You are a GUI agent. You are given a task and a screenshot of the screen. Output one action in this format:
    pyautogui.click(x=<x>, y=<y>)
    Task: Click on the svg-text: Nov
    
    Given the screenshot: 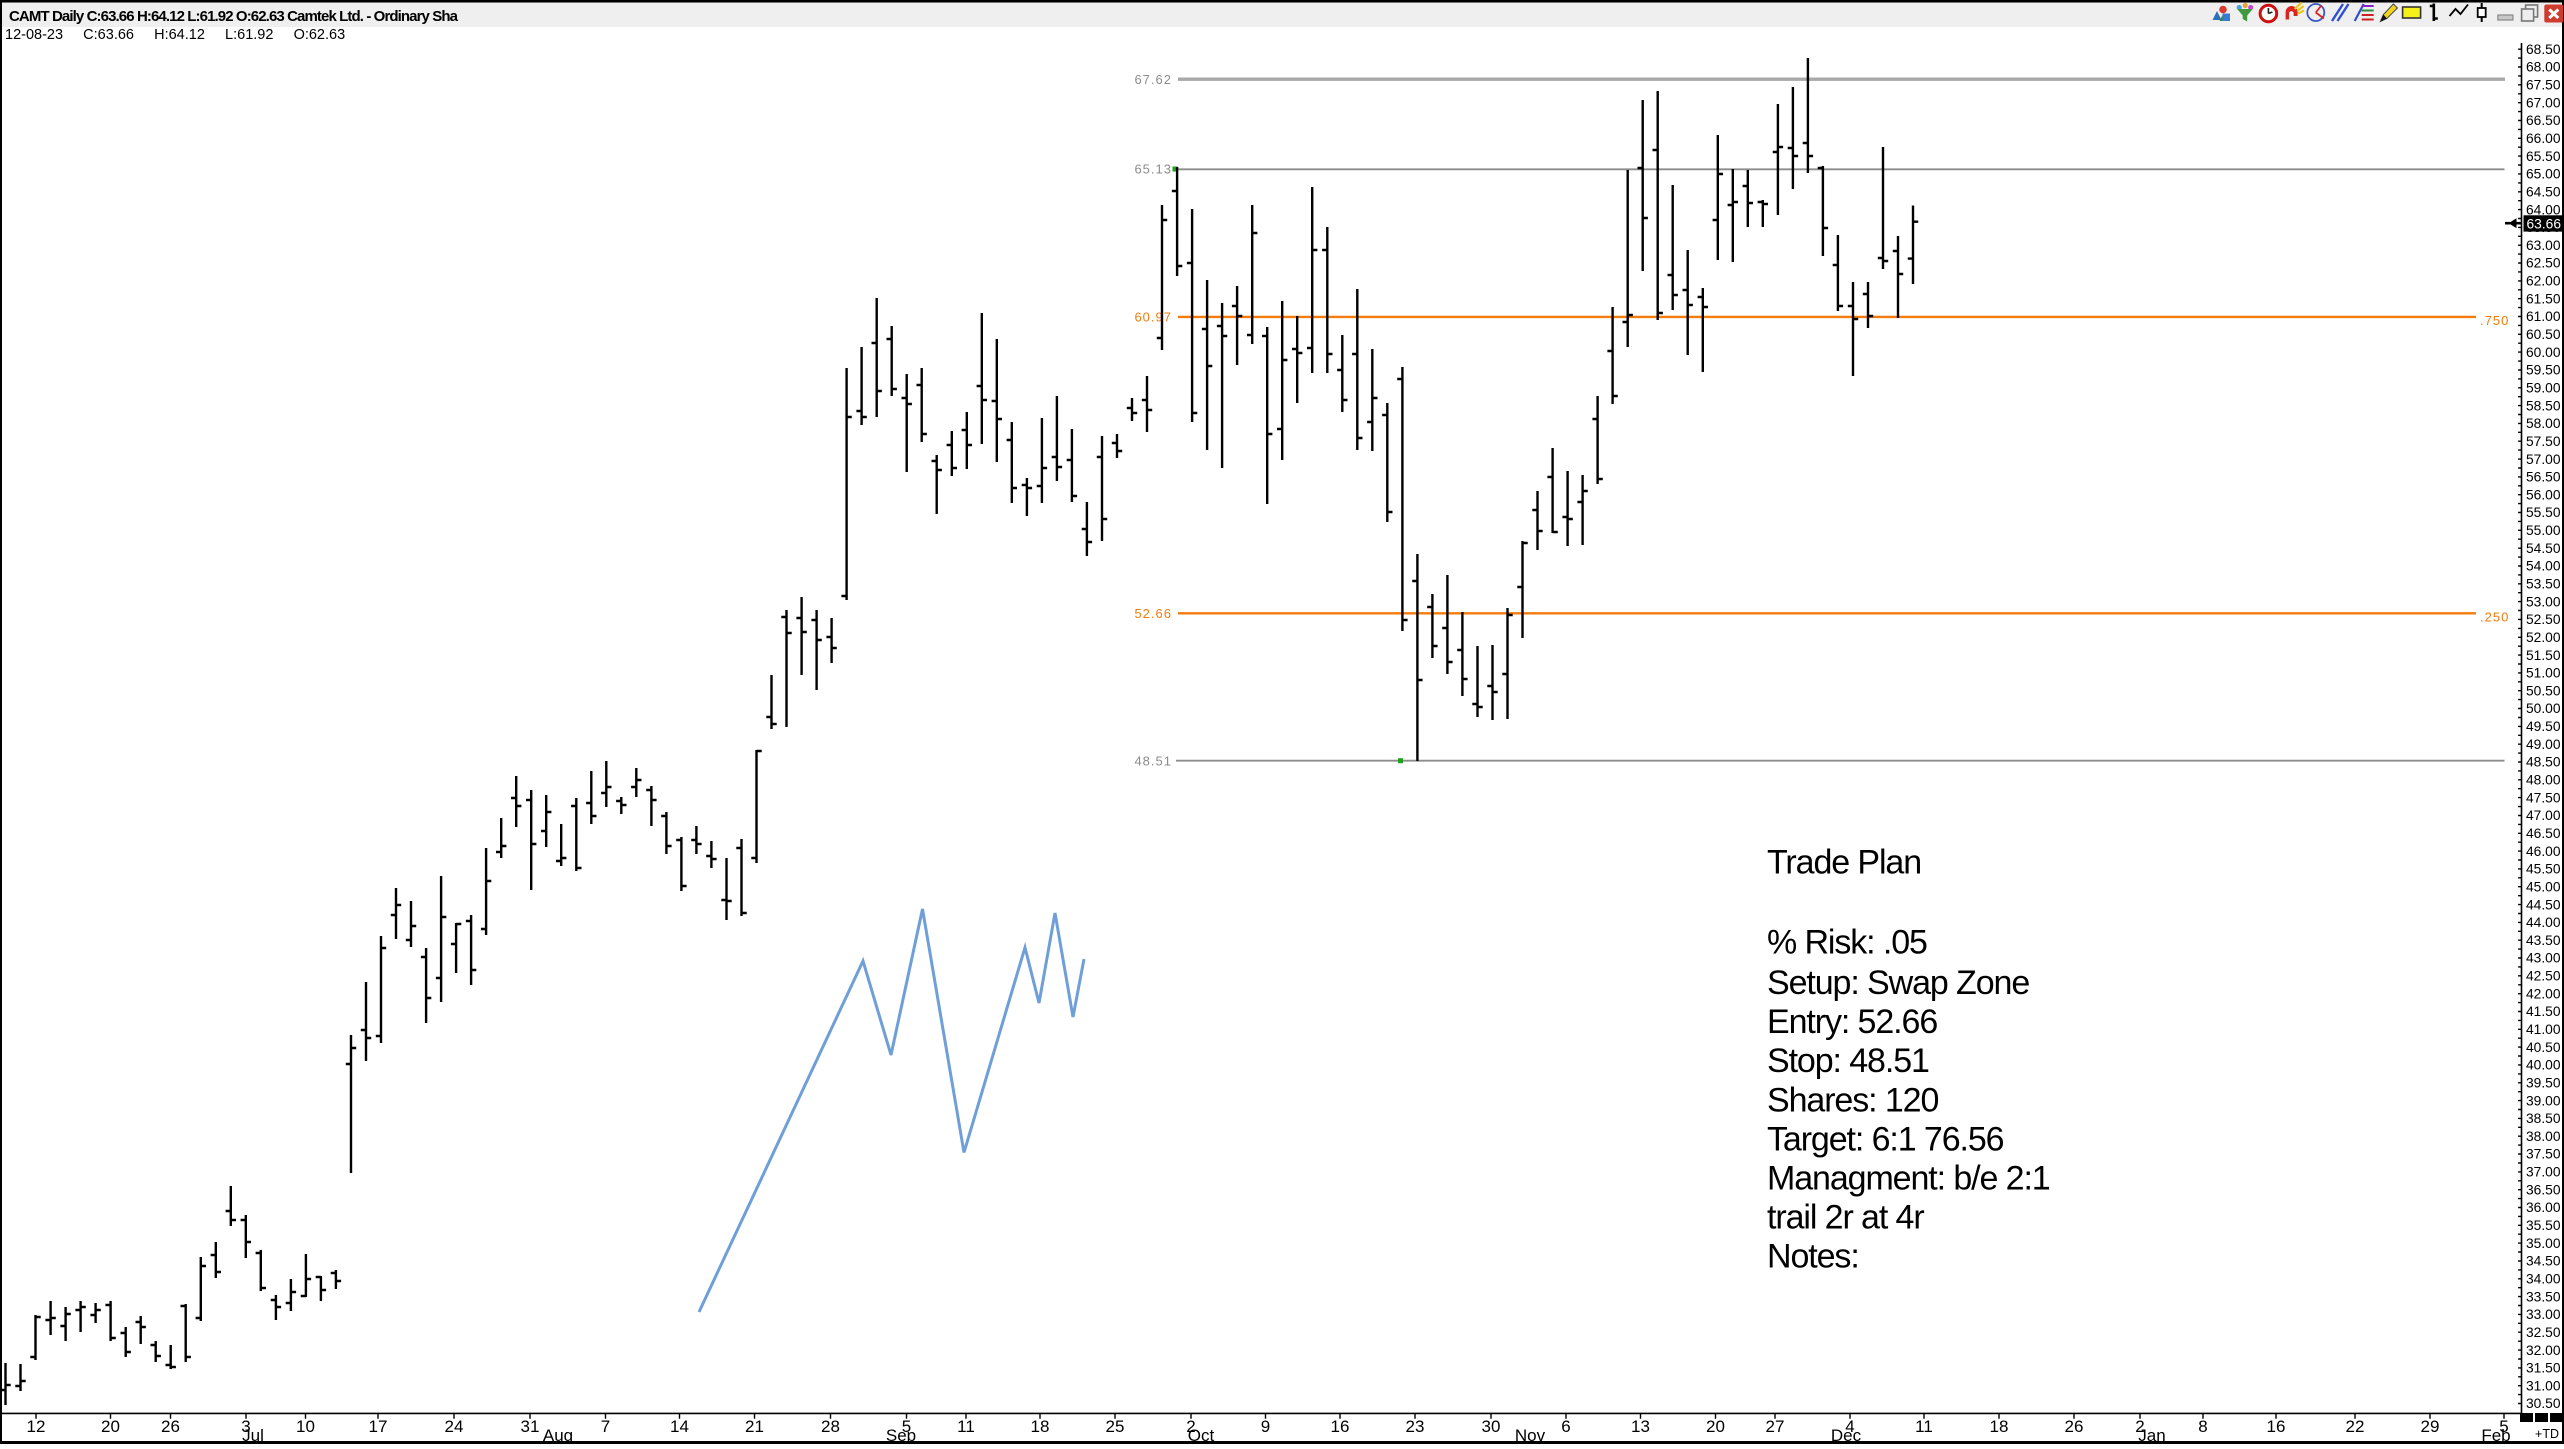 What is the action you would take?
    pyautogui.click(x=1530, y=1435)
    